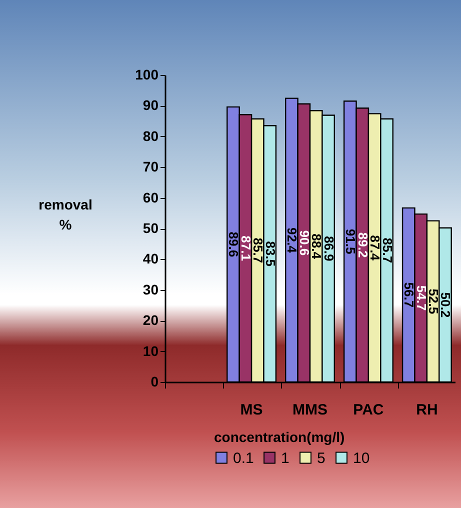  I want to click on legend-label: 1, so click(285, 458).